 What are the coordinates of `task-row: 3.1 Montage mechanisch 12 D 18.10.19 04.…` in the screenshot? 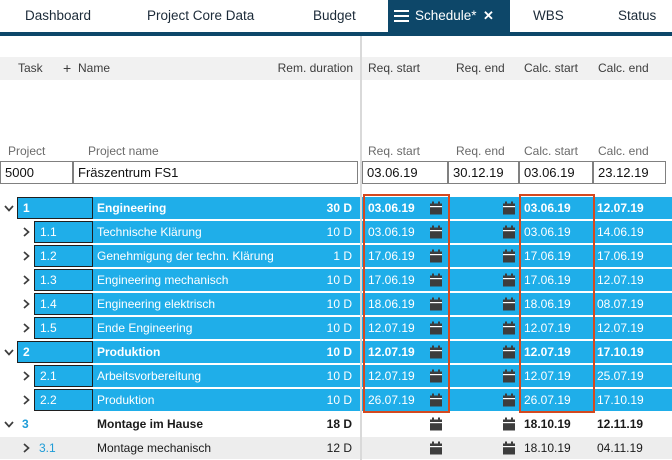 It's located at (336, 448).